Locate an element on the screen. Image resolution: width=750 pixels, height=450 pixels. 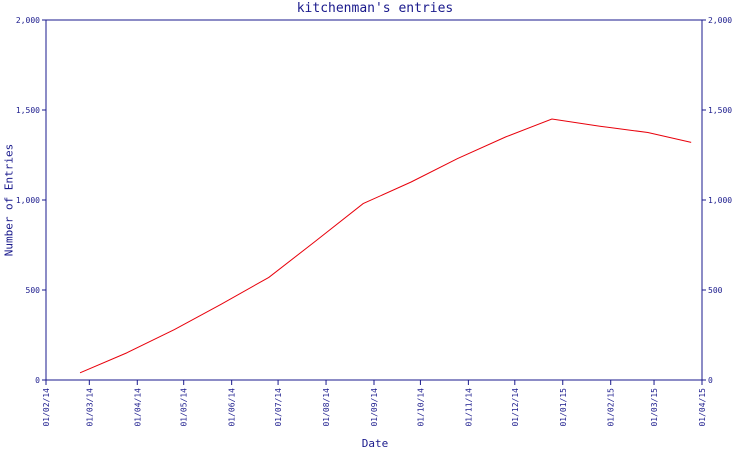
x-tick-label: 01/03/14 is located at coordinates (89, 407).